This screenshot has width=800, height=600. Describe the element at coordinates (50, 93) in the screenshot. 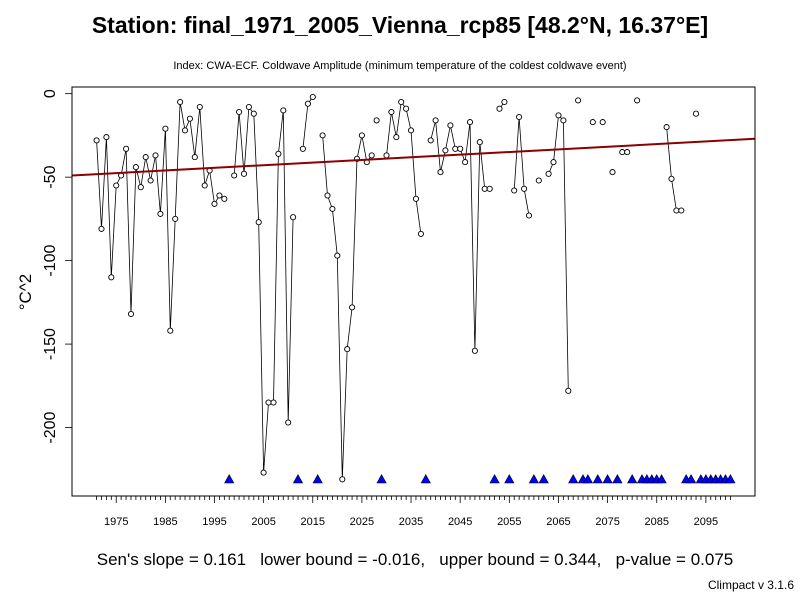

I see `y-tick-label: 0` at that location.